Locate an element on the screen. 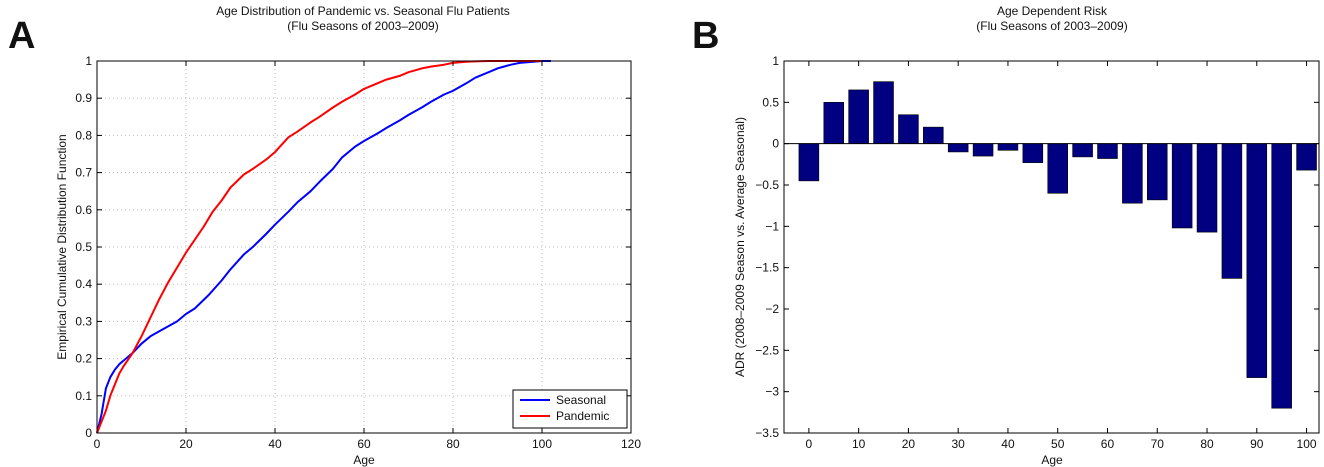  b-x-tick-label: 50 is located at coordinates (1058, 444).